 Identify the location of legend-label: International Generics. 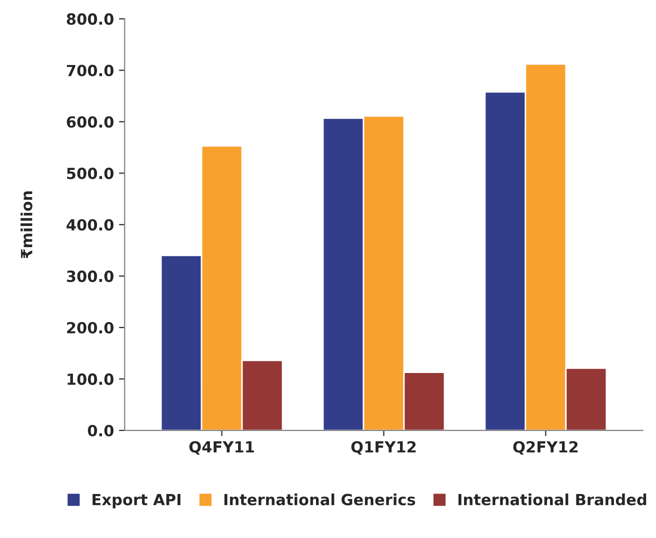
(320, 500).